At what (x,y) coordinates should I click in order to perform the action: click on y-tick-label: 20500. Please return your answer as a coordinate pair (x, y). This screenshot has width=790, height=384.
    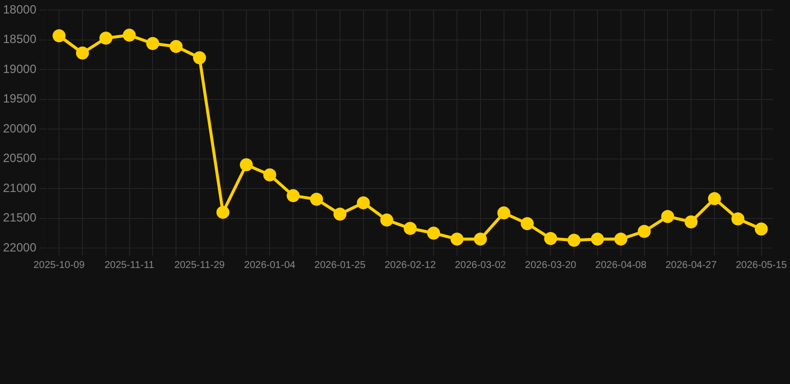
    Looking at the image, I should click on (19, 158).